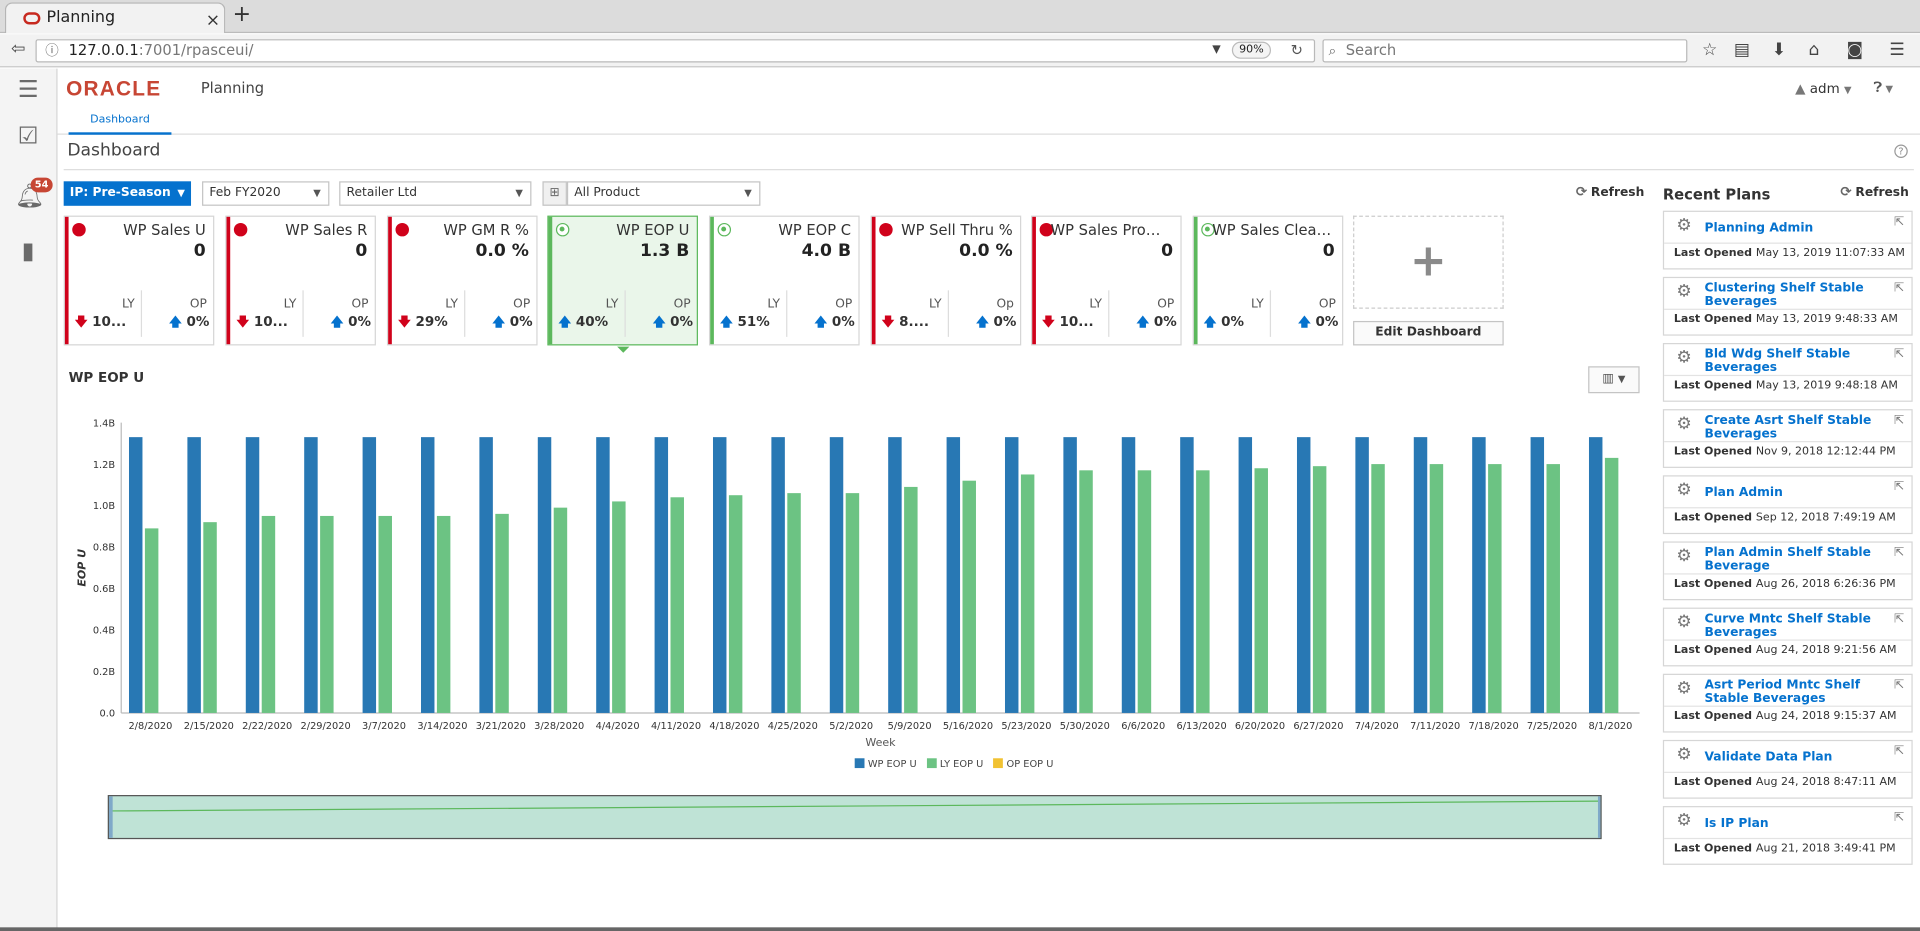 This screenshot has width=1920, height=931. I want to click on help-menu: ❓︎ ▼, so click(1882, 87).